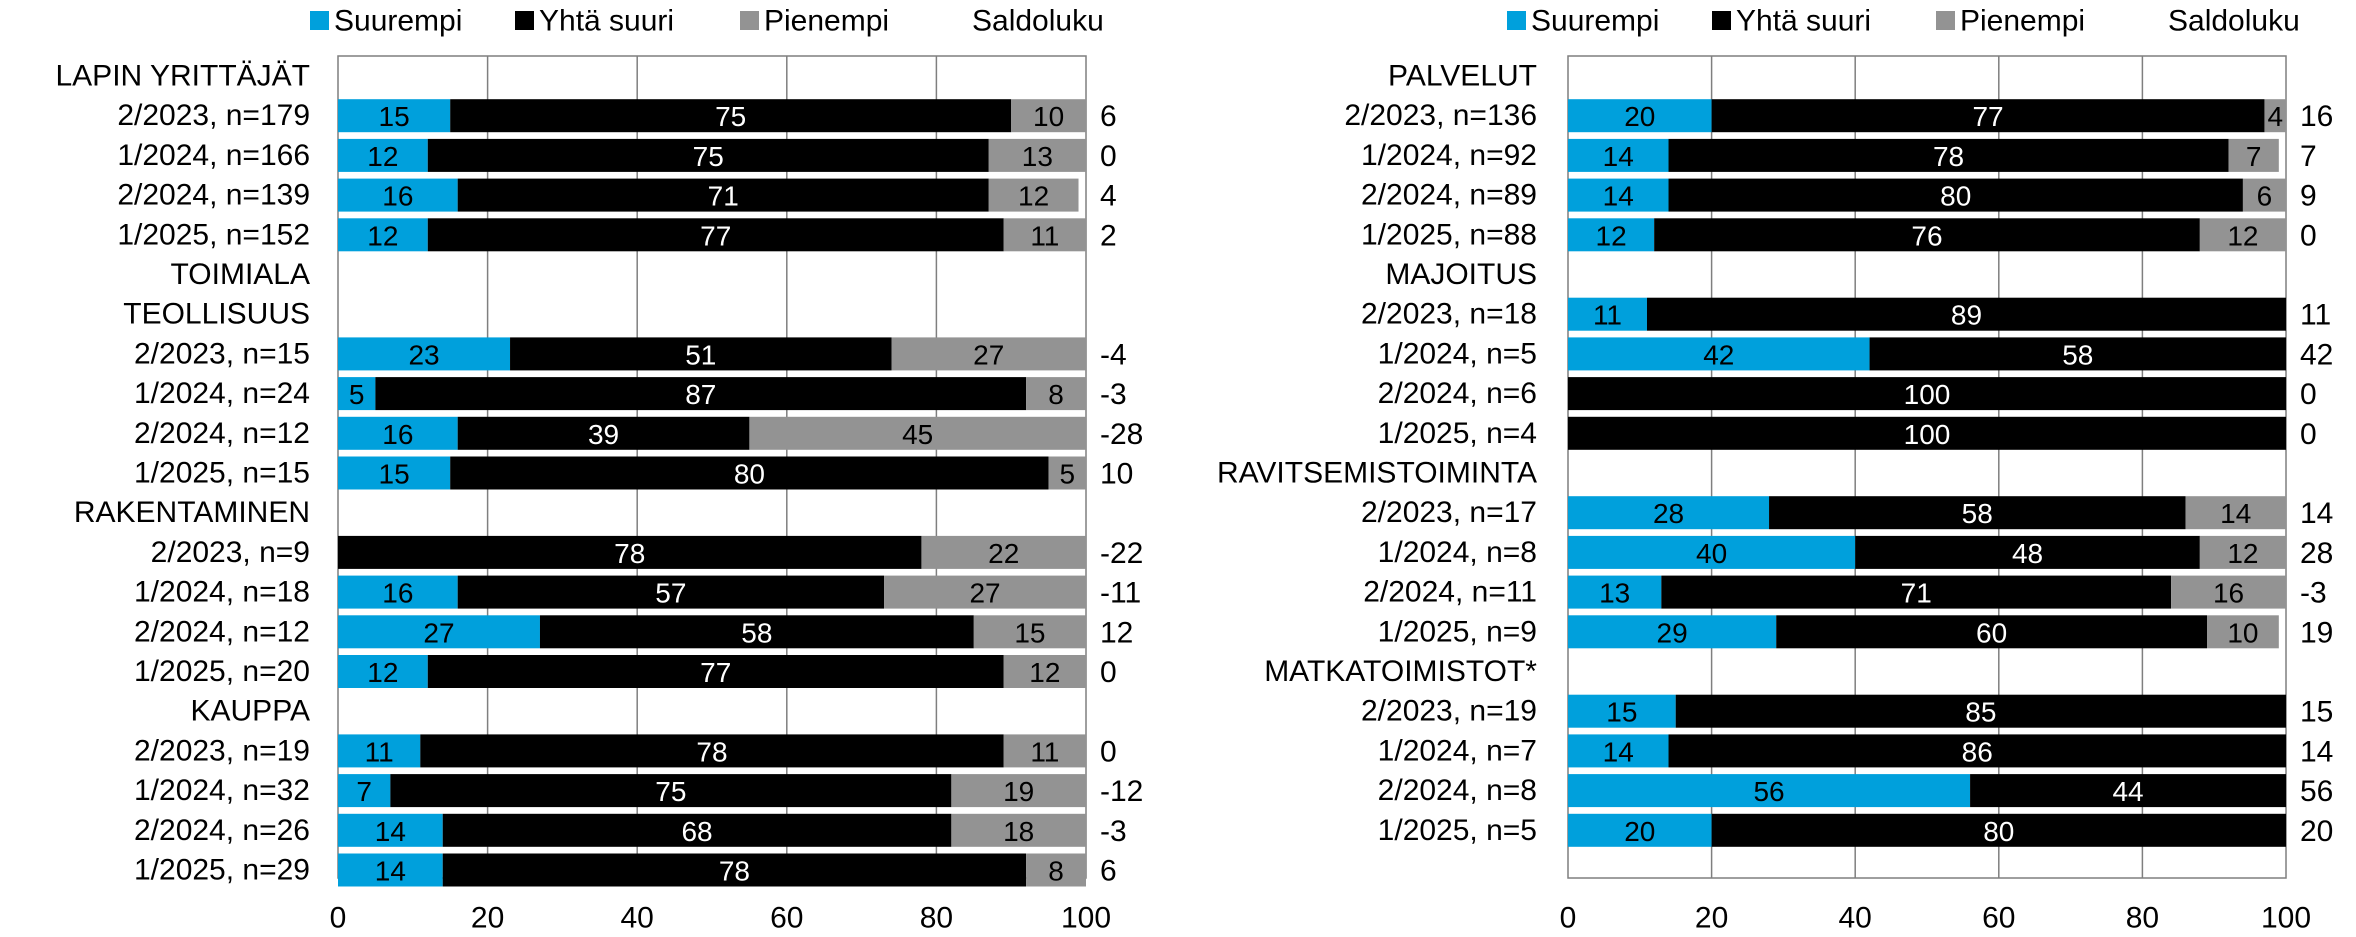  Describe the element at coordinates (2022, 21) in the screenshot. I see `legend-label: Pienempi` at that location.